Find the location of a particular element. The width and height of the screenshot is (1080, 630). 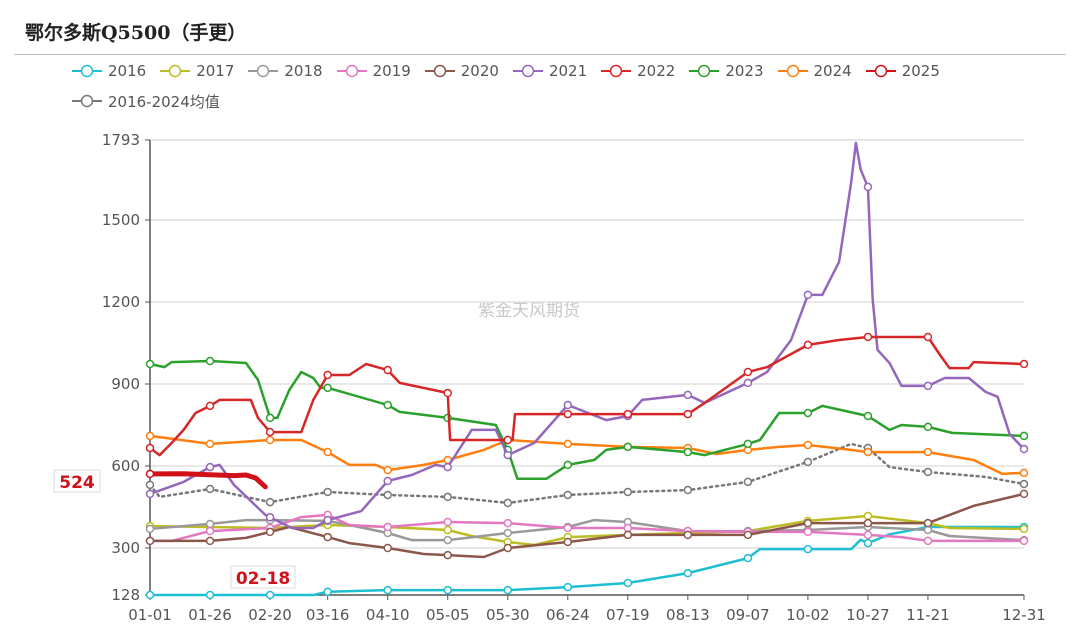

x-tick-label: 04-10 is located at coordinates (388, 615).